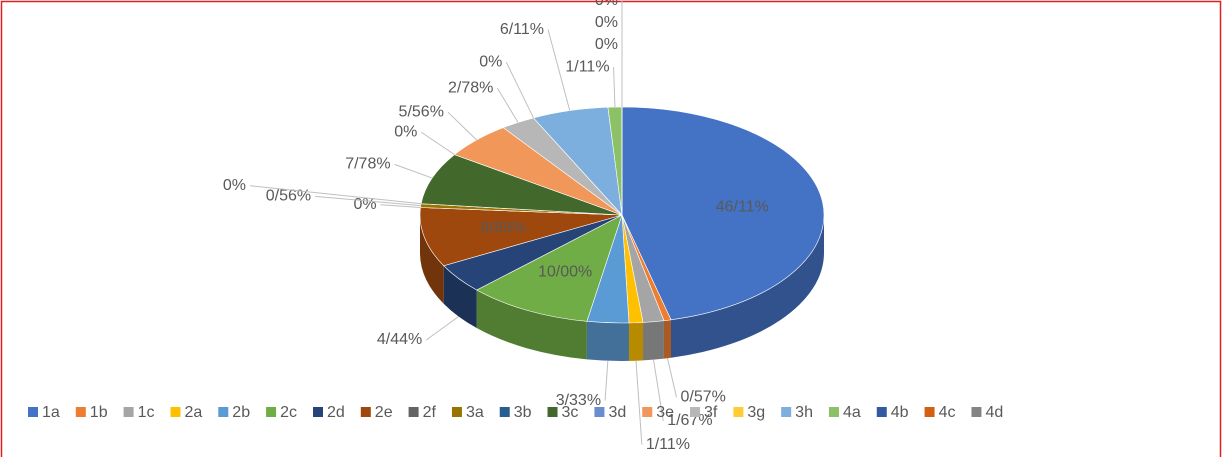 This screenshot has width=1222, height=462. What do you see at coordinates (99, 412) in the screenshot?
I see `legend-label: 1b` at bounding box center [99, 412].